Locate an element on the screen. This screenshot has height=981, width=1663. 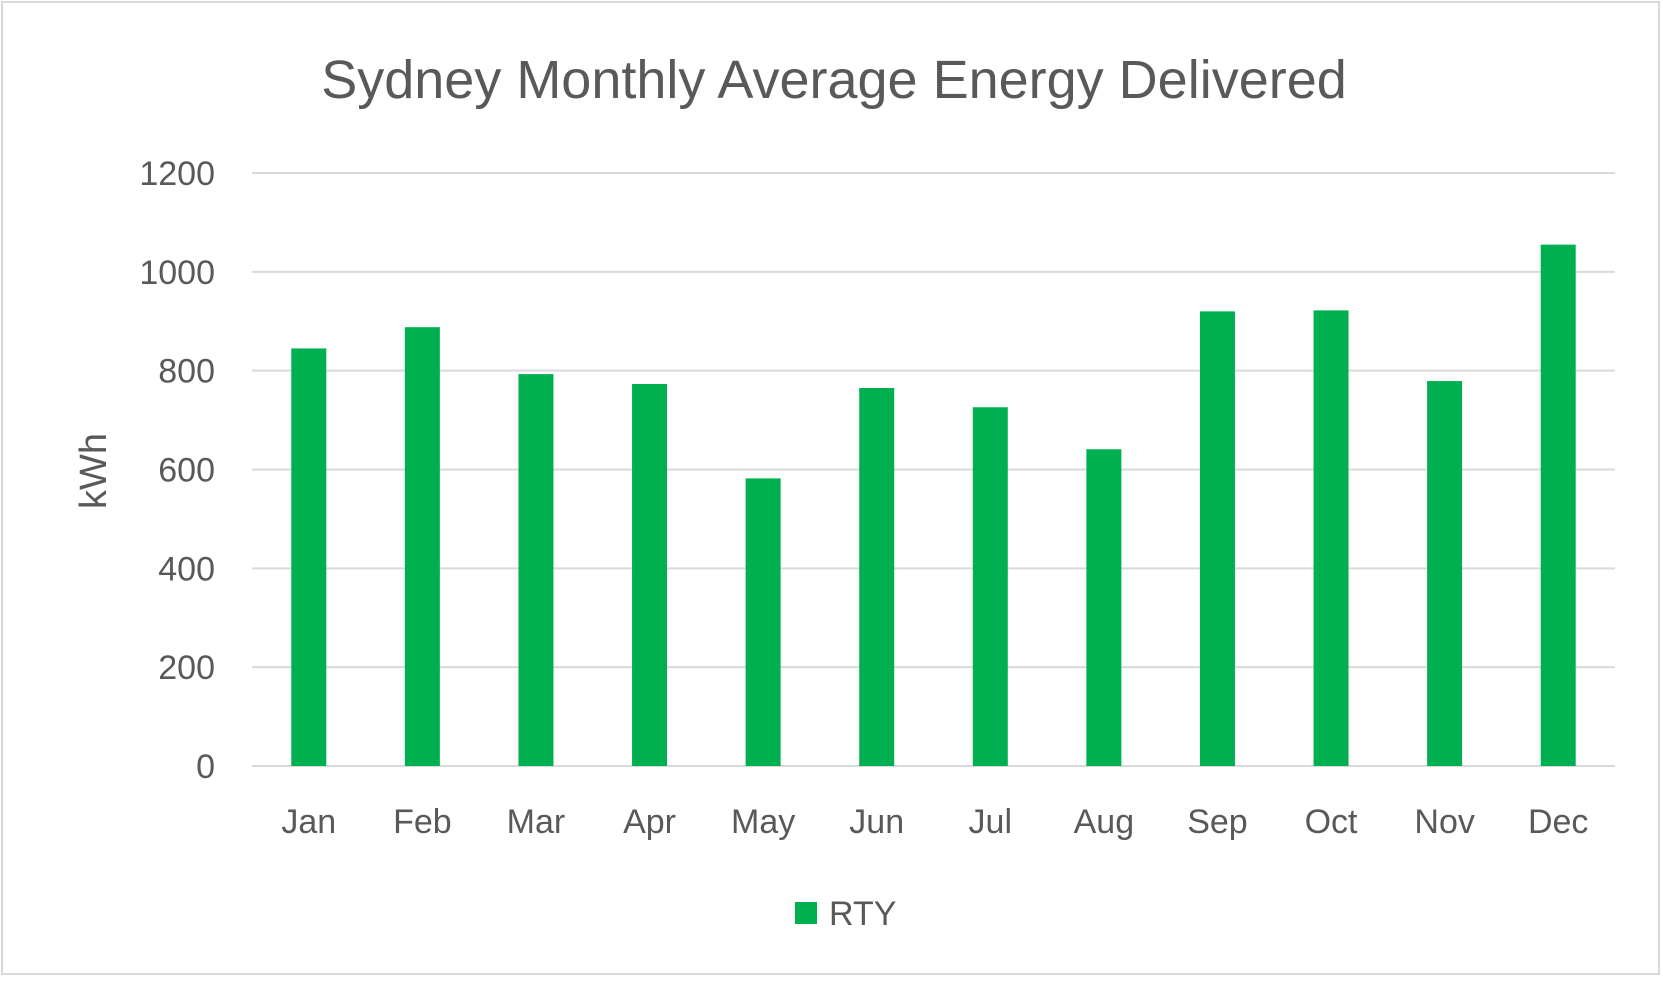
bar-oct is located at coordinates (1331, 538).